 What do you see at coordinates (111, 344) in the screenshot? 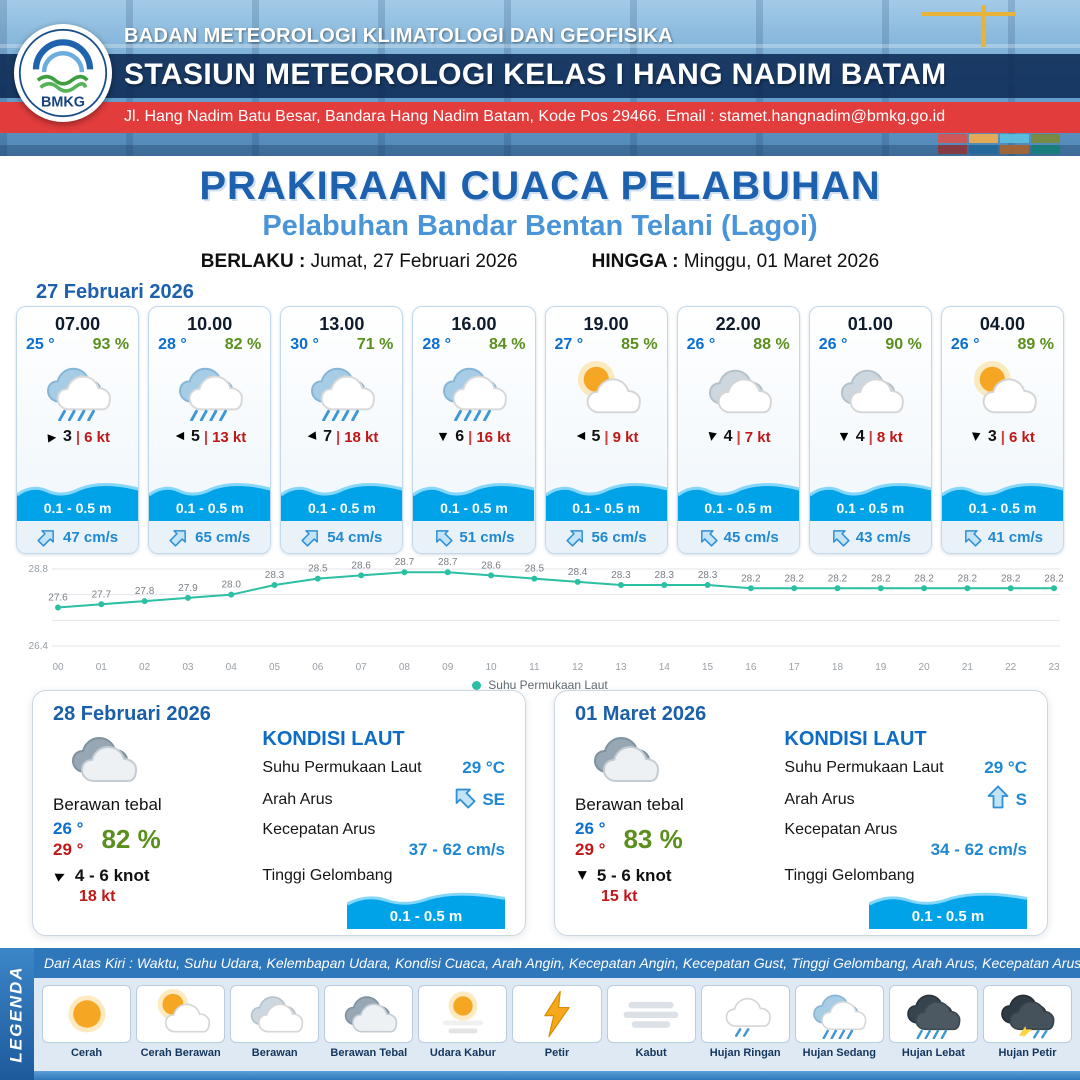
I see `humidity: 93 %` at bounding box center [111, 344].